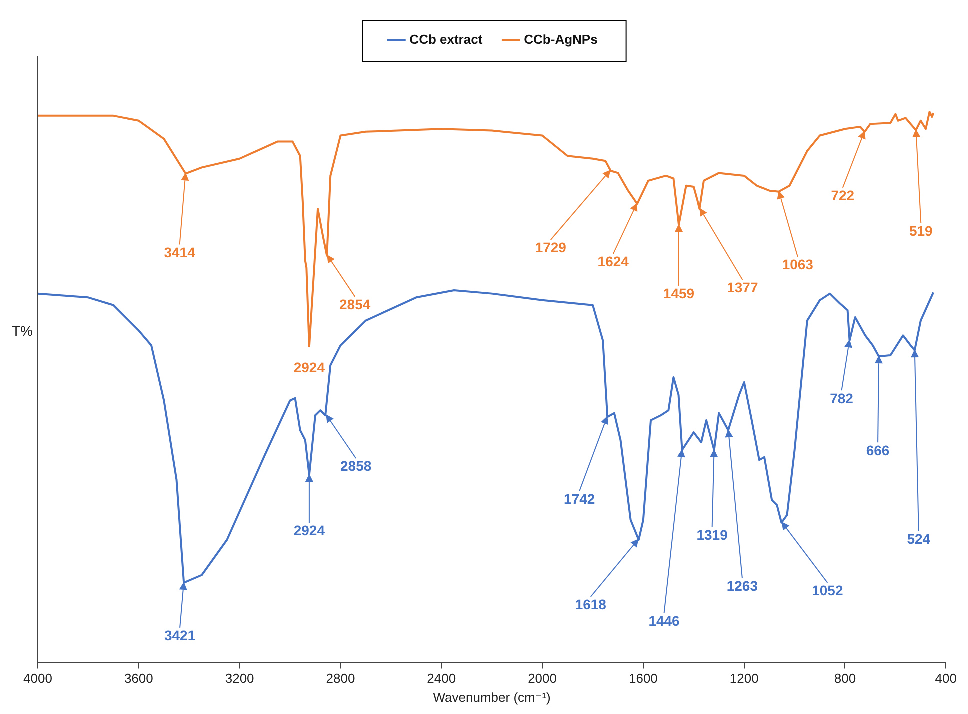 The image size is (968, 714). Describe the element at coordinates (842, 398) in the screenshot. I see `annotation: 782` at that location.